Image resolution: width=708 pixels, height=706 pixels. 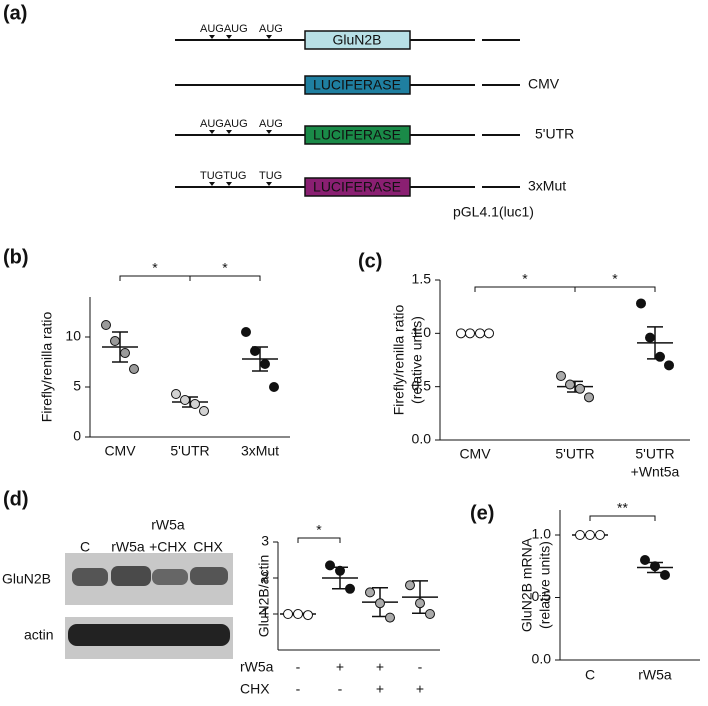 I want to click on x-tick-label: C, so click(x=590, y=675).